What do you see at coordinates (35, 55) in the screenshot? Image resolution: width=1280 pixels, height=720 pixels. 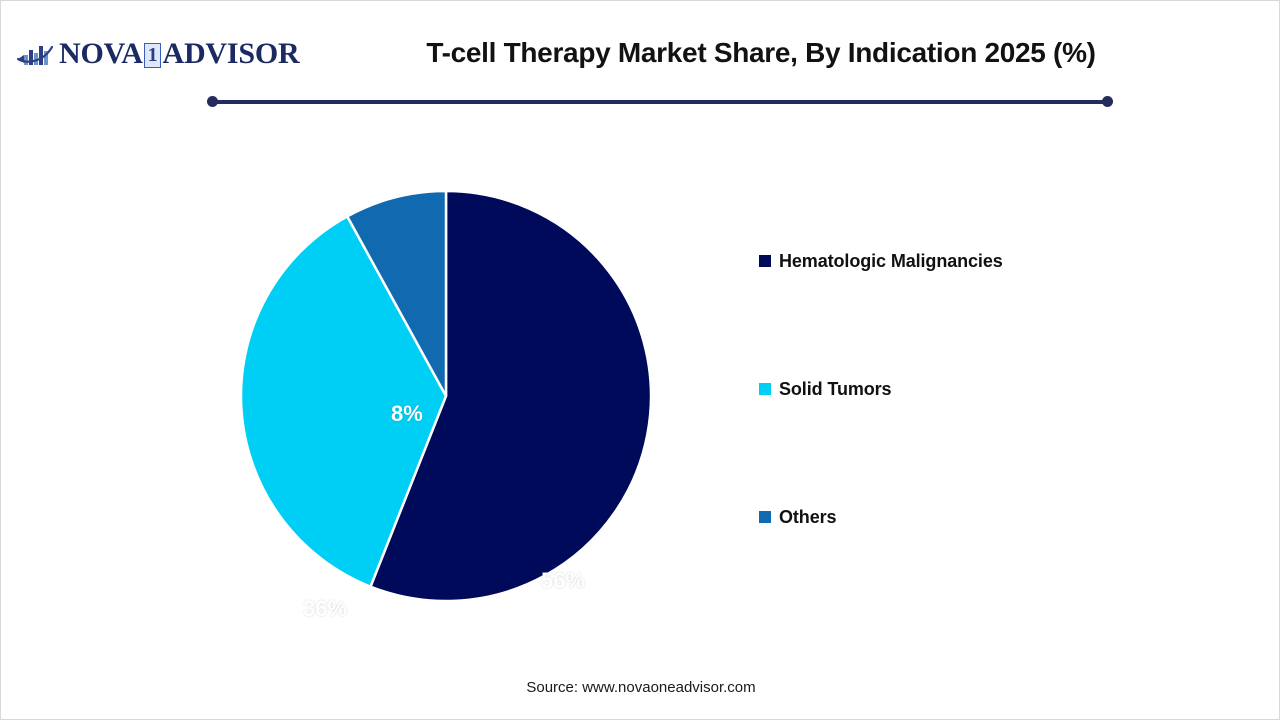 I see `bar-chart-swoosh-icon` at bounding box center [35, 55].